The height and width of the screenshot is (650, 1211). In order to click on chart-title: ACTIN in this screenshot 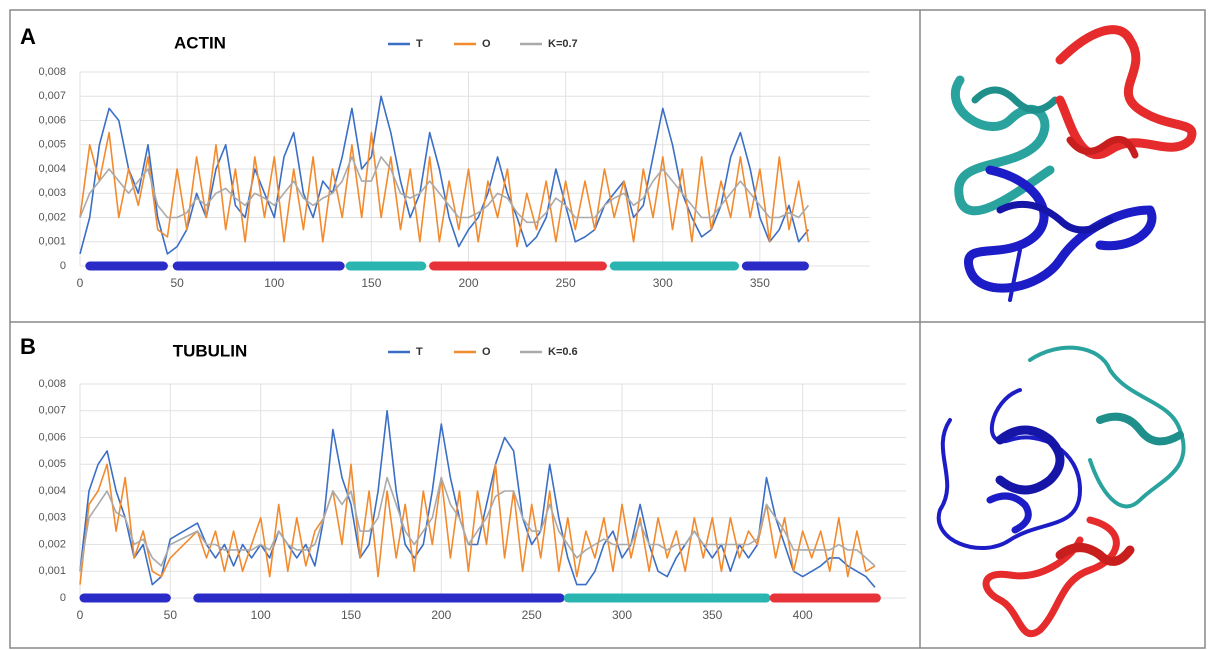, I will do `click(200, 42)`.